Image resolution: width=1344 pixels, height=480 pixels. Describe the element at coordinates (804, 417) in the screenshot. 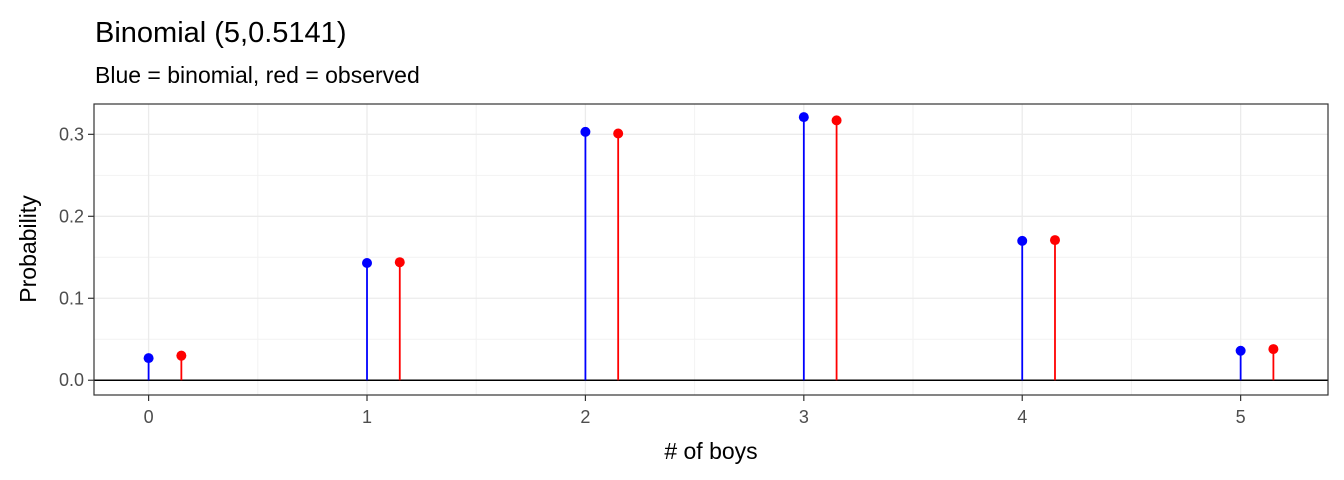

I see `x-tick-label: 3` at that location.